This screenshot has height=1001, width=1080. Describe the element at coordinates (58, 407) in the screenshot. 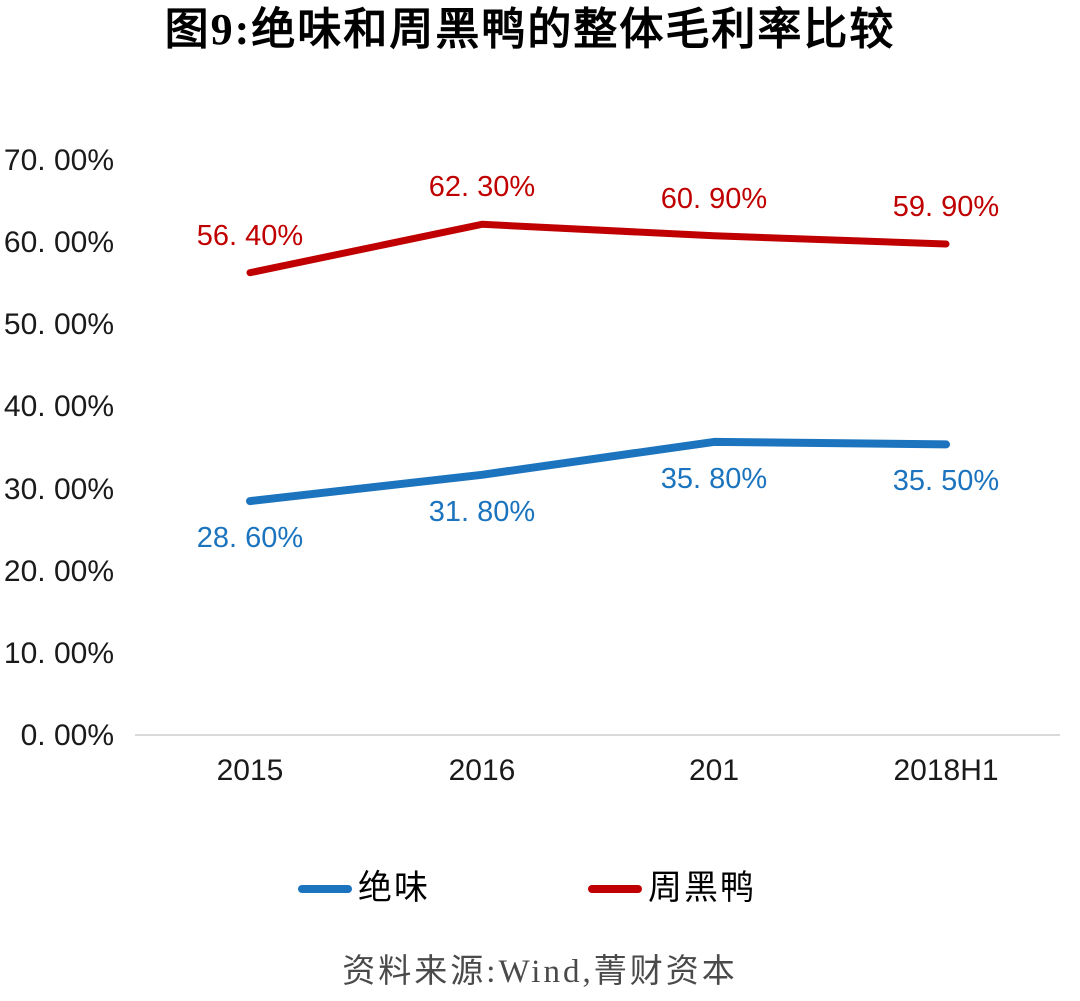

I see `y-axis-tick: 40. 00%` at that location.